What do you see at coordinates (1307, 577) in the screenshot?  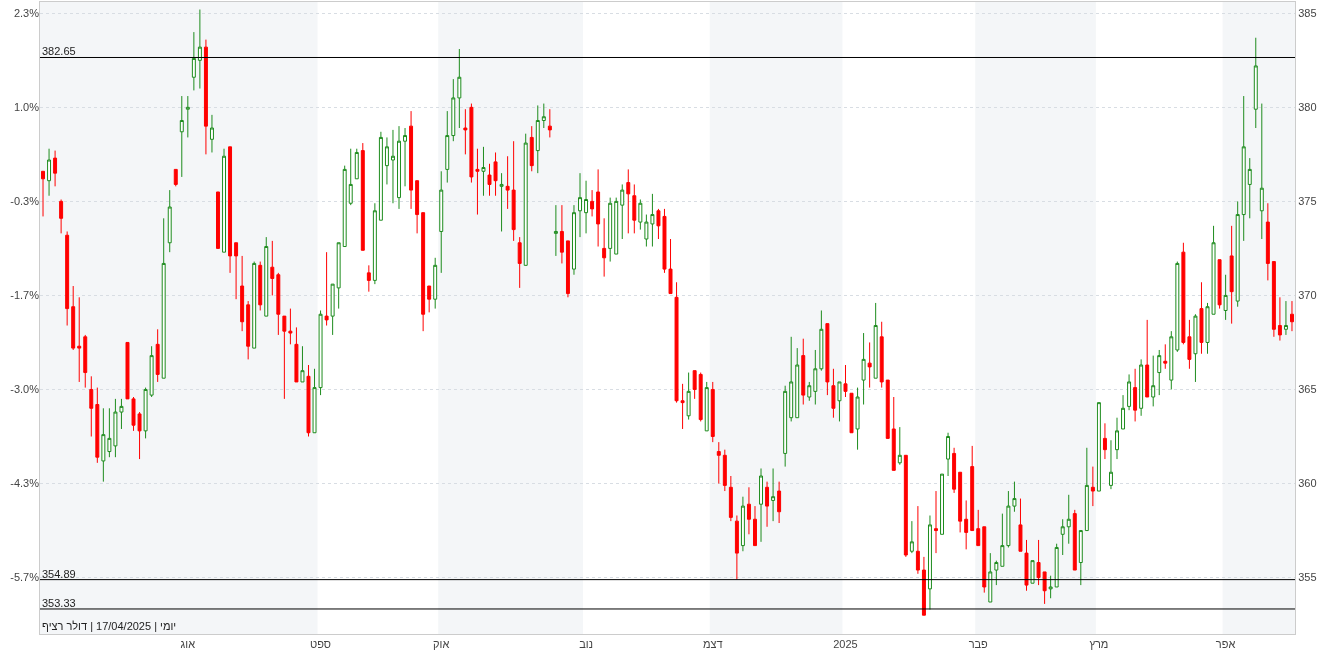 I see `y-tick-label: 355` at bounding box center [1307, 577].